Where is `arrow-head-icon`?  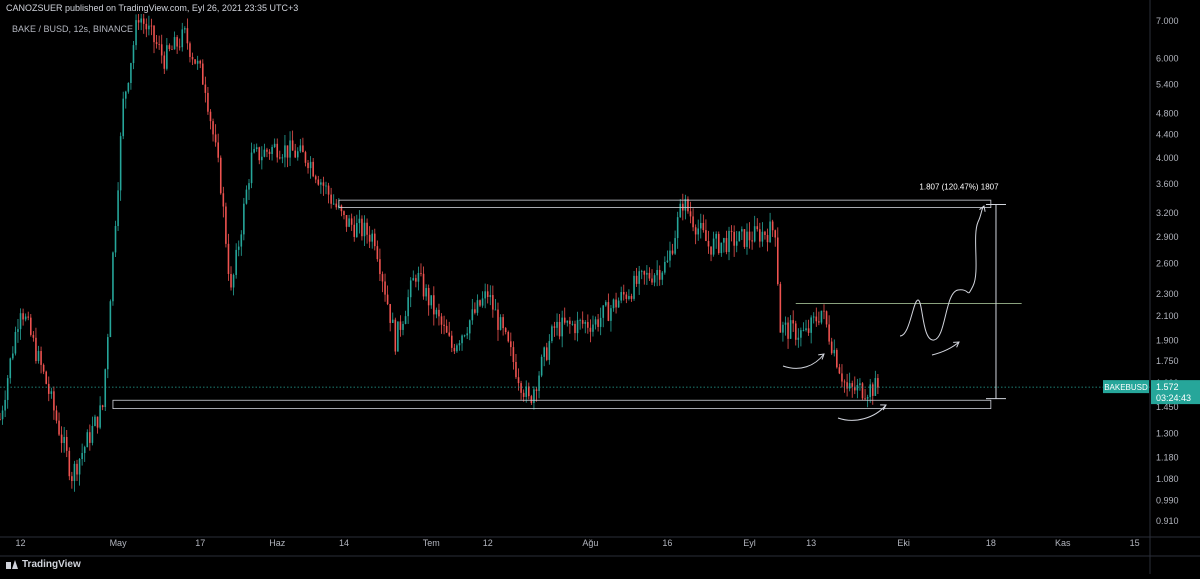 arrow-head-icon is located at coordinates (821, 356).